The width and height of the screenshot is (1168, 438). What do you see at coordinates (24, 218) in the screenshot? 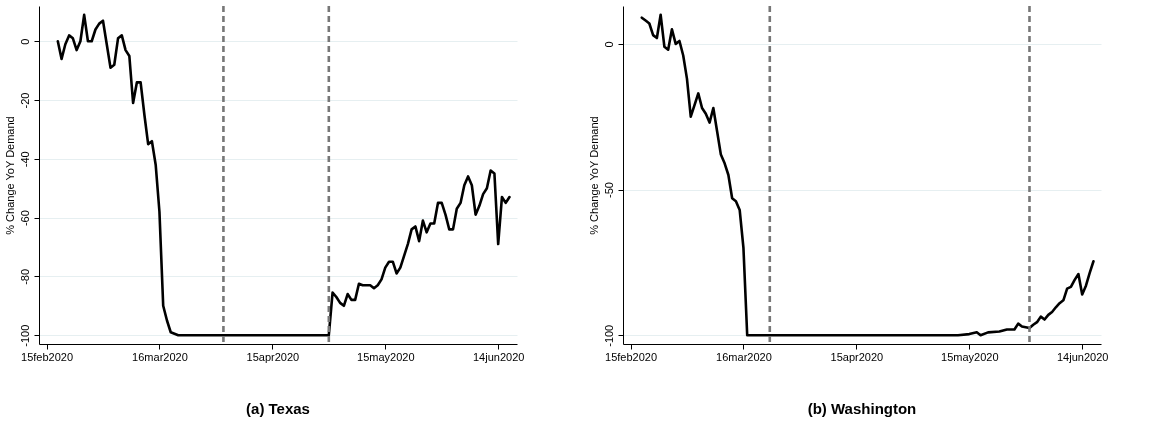
I see `y-tick-label: -60` at bounding box center [24, 218].